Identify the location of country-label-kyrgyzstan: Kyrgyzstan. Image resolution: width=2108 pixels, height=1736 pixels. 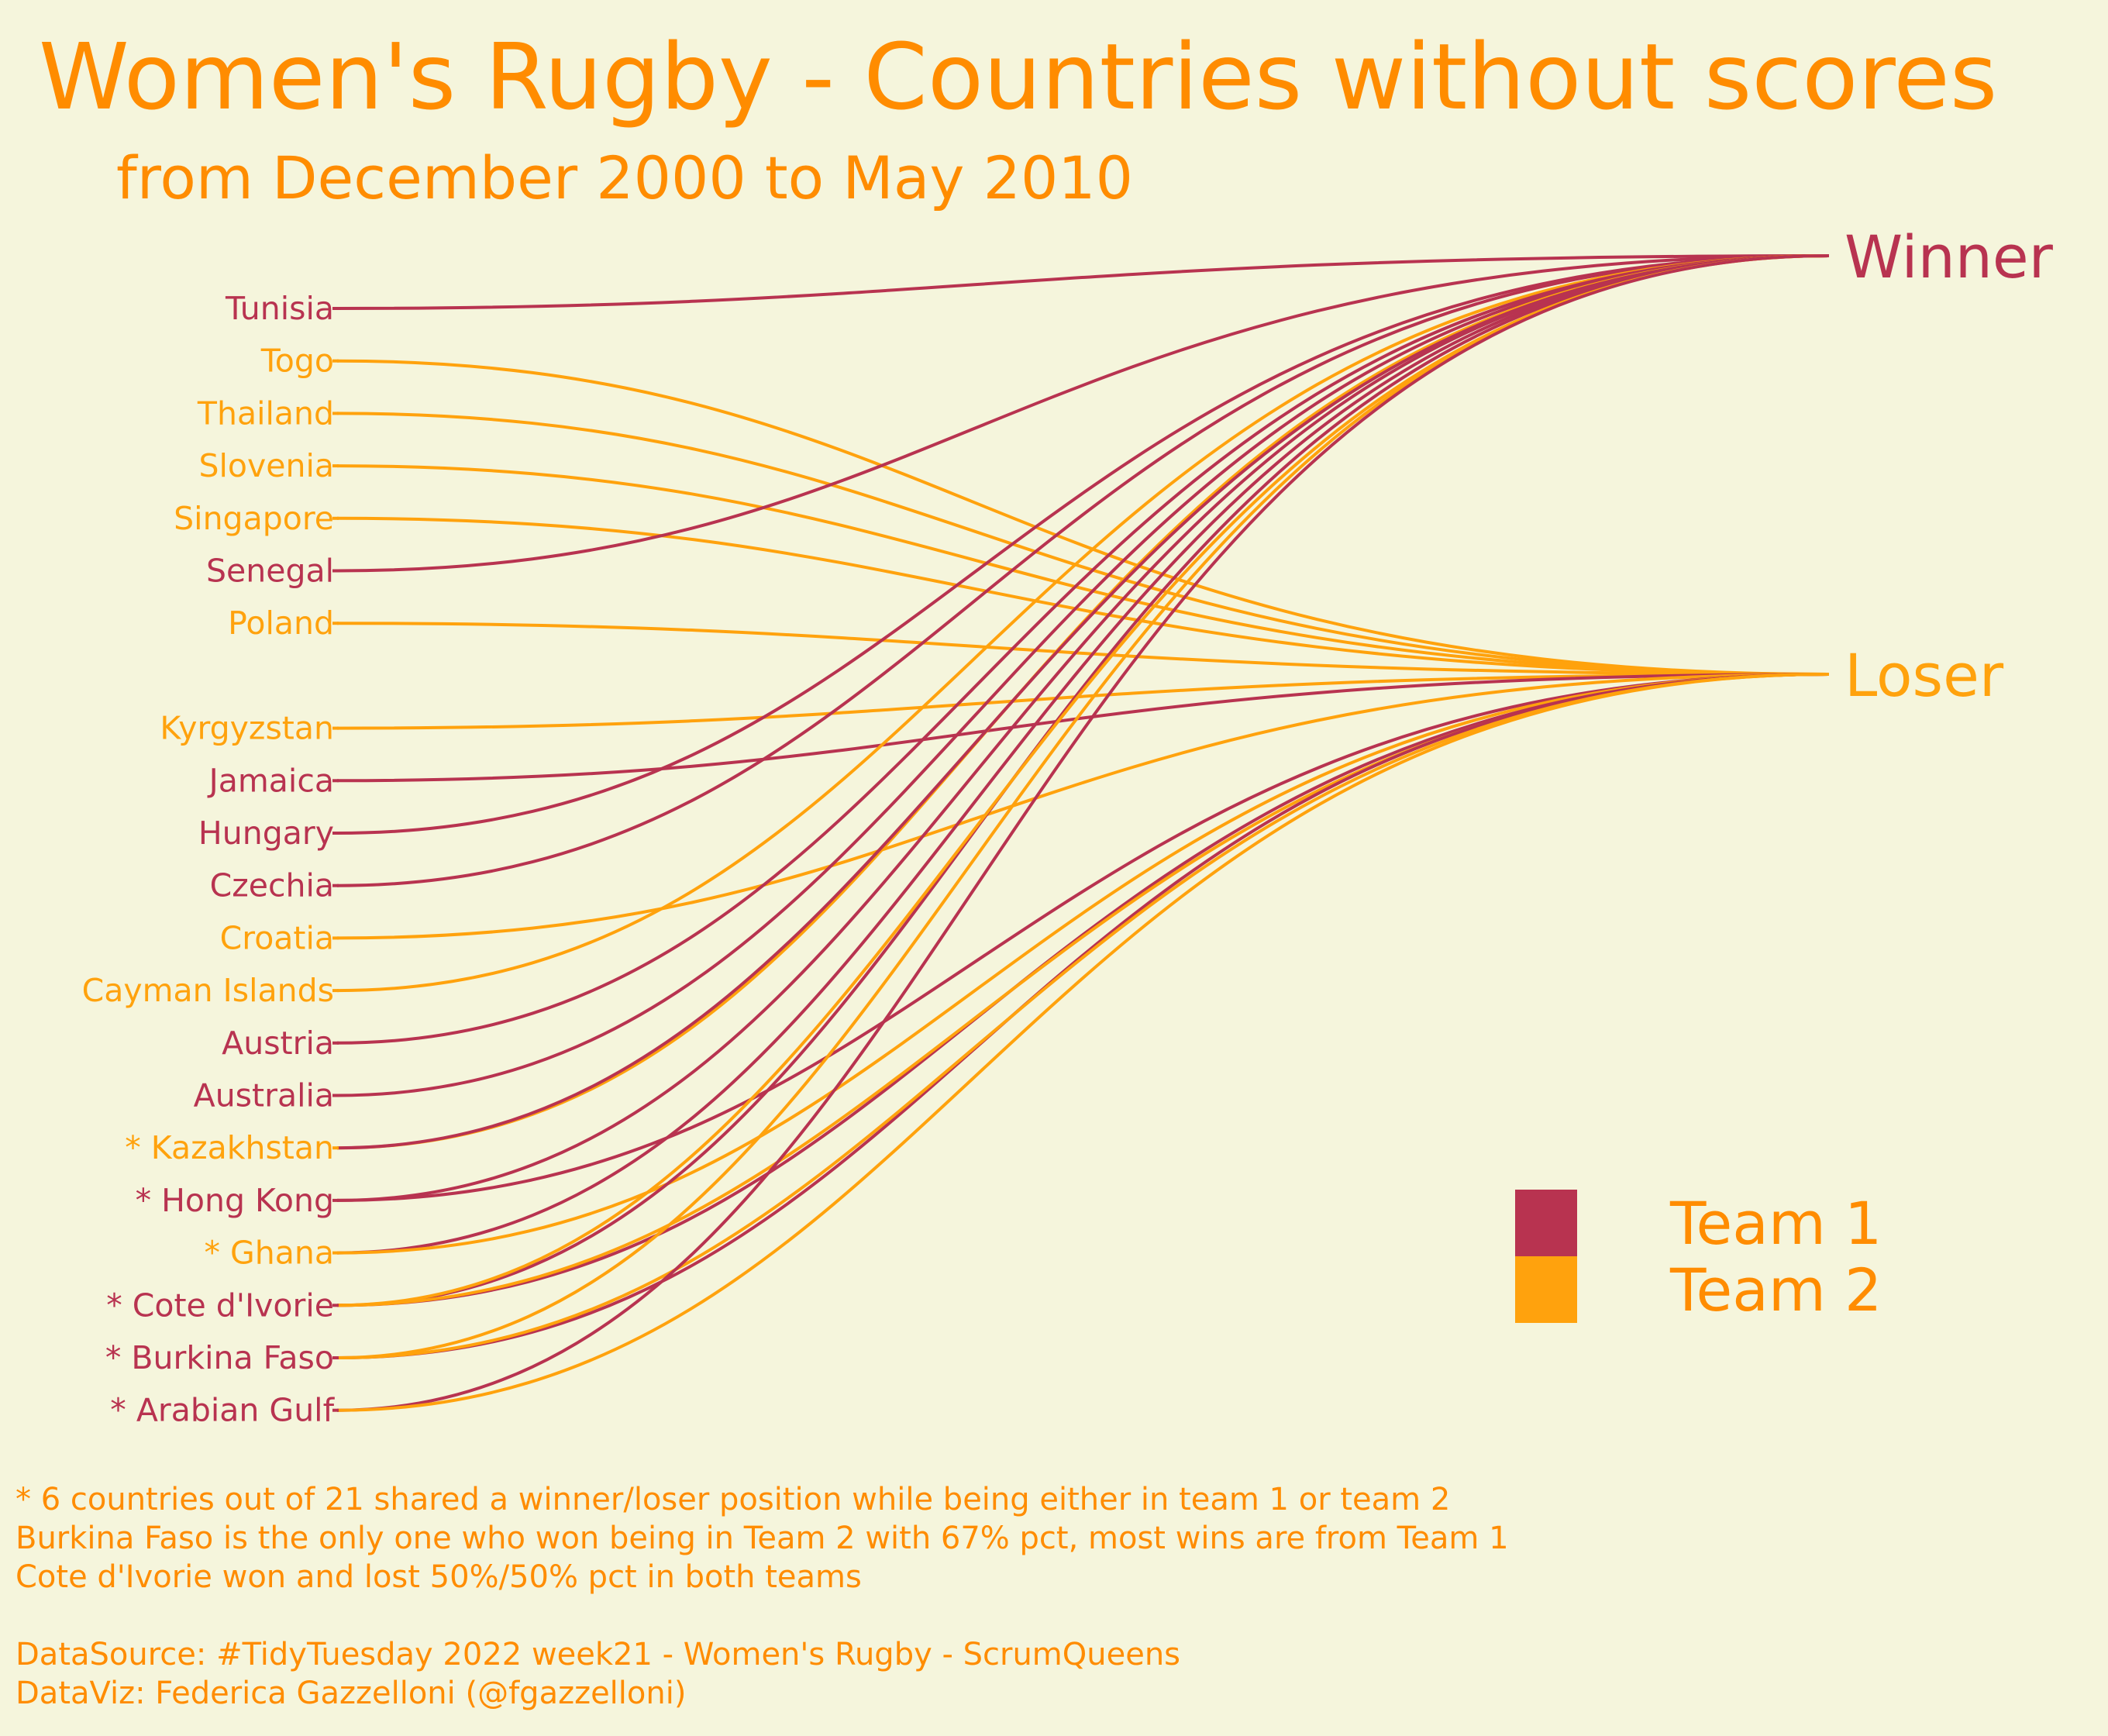
(247, 728).